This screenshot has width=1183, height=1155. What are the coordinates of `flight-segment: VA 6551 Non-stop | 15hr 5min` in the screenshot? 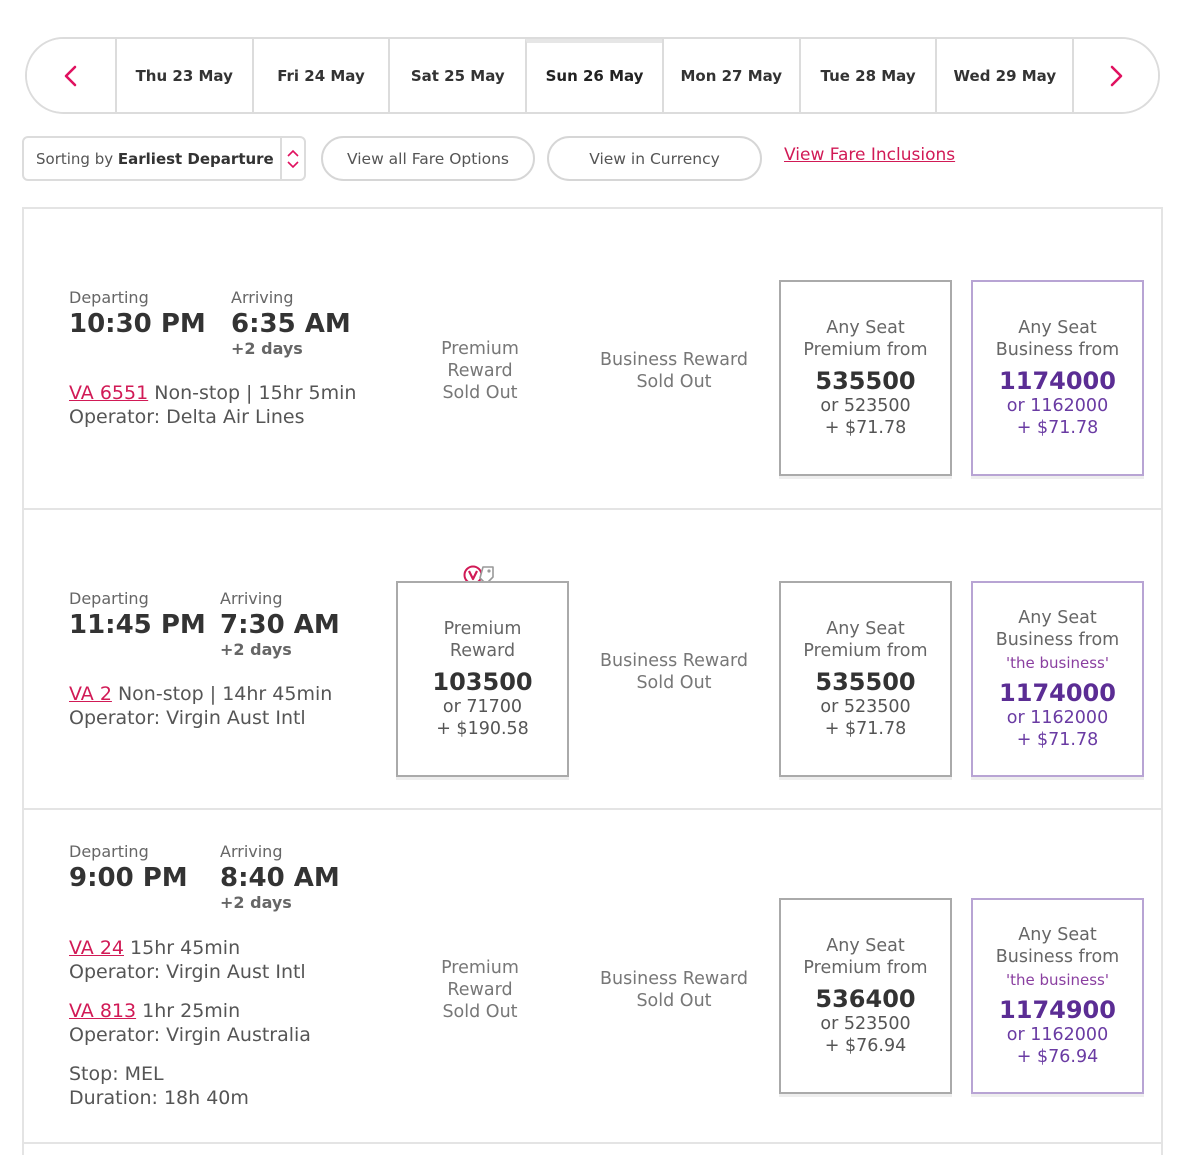 It's located at (212, 393).